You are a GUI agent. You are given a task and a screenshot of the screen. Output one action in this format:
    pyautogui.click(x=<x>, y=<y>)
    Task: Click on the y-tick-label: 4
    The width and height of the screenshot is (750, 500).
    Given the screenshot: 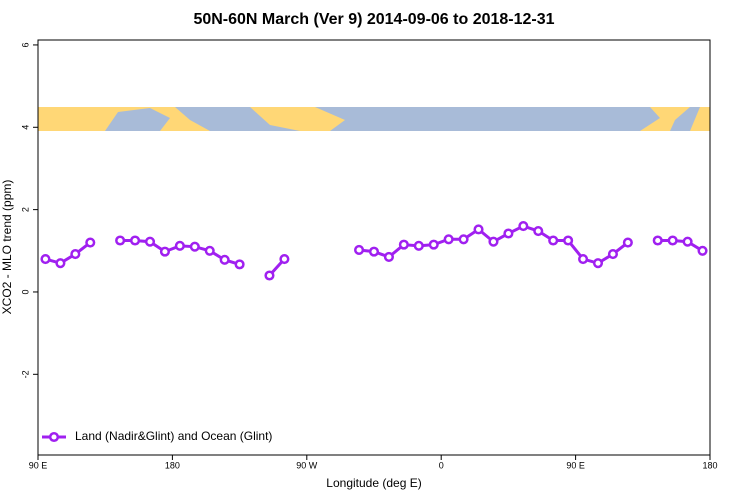 What is the action you would take?
    pyautogui.click(x=25, y=127)
    